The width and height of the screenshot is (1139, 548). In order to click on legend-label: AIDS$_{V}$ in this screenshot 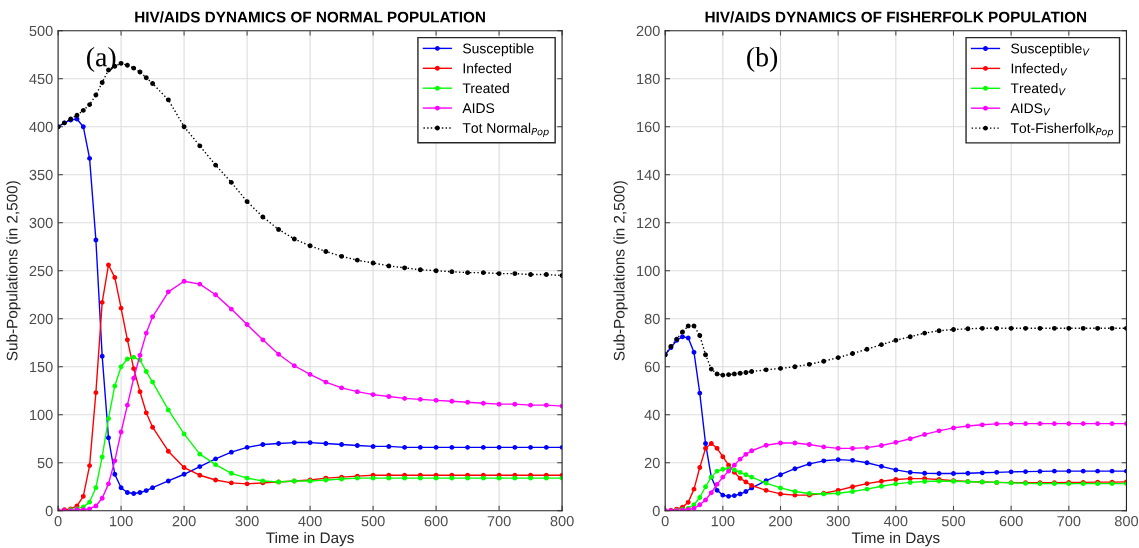, I will do `click(1030, 109)`.